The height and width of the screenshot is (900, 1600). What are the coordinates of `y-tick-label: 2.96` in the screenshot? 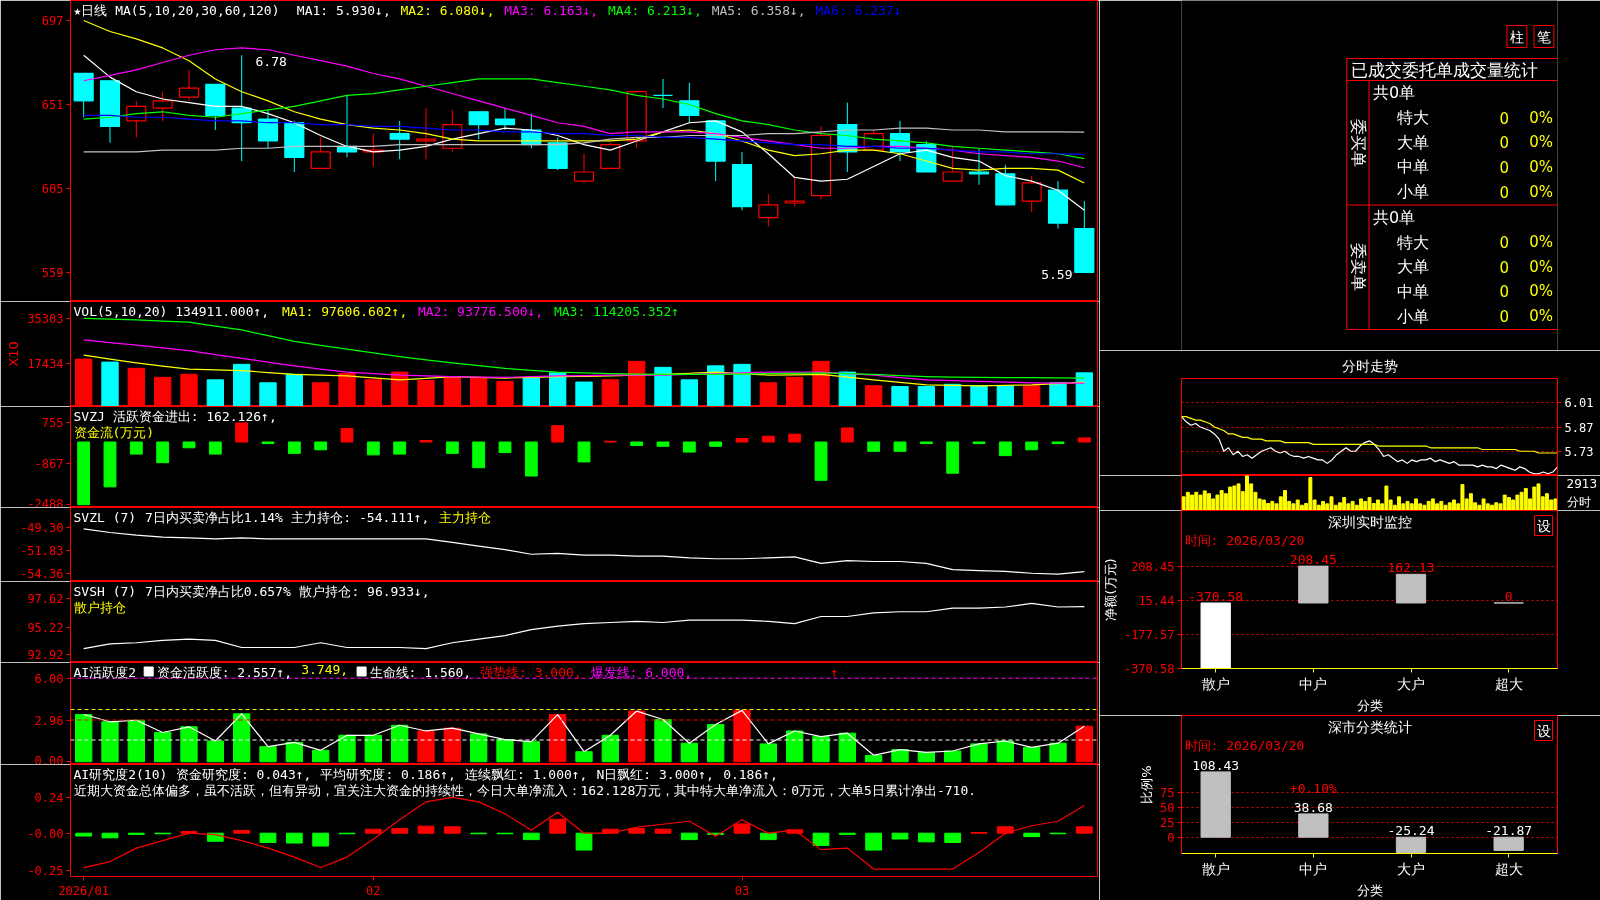 It's located at (49, 721).